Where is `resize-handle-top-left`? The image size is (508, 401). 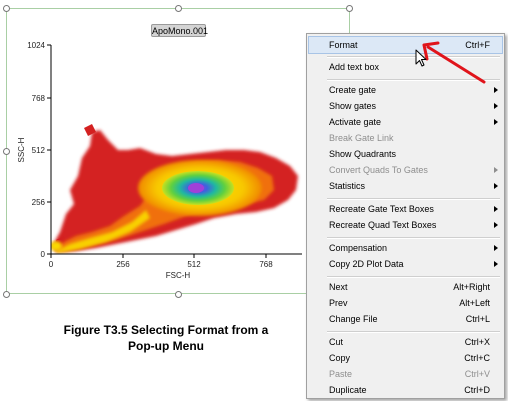 resize-handle-top-left is located at coordinates (6, 8).